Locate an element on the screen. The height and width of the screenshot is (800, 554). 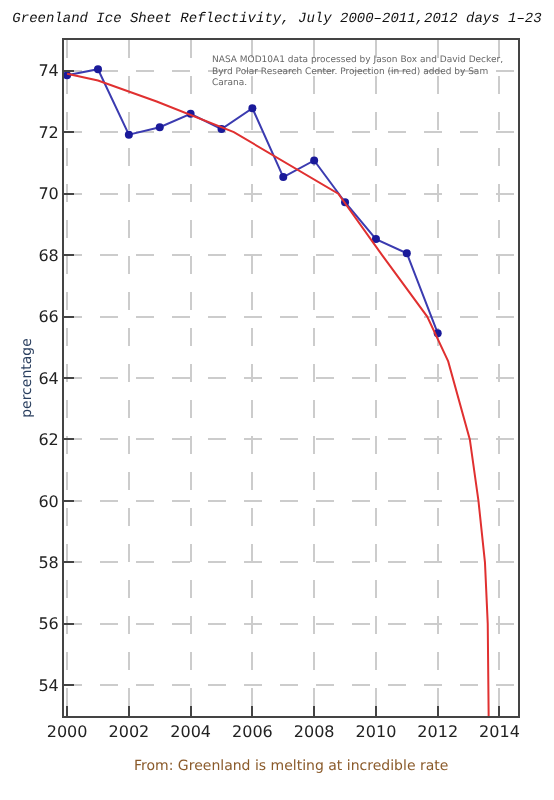
x-tick-label: 2014 is located at coordinates (499, 732).